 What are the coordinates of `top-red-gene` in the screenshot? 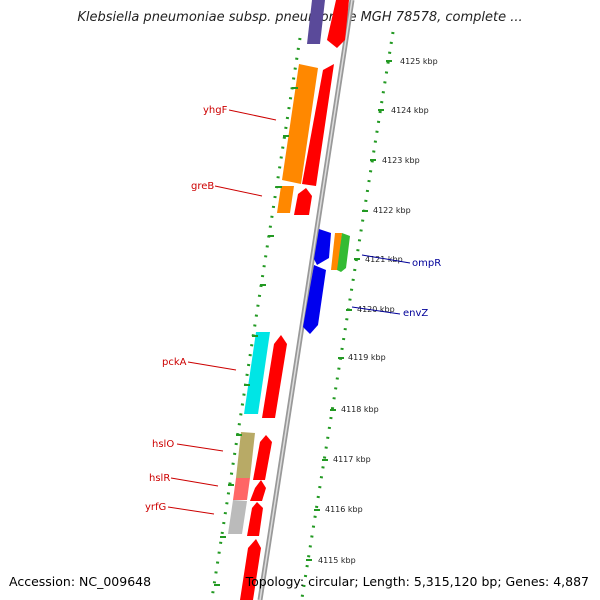 It's located at (338, 24).